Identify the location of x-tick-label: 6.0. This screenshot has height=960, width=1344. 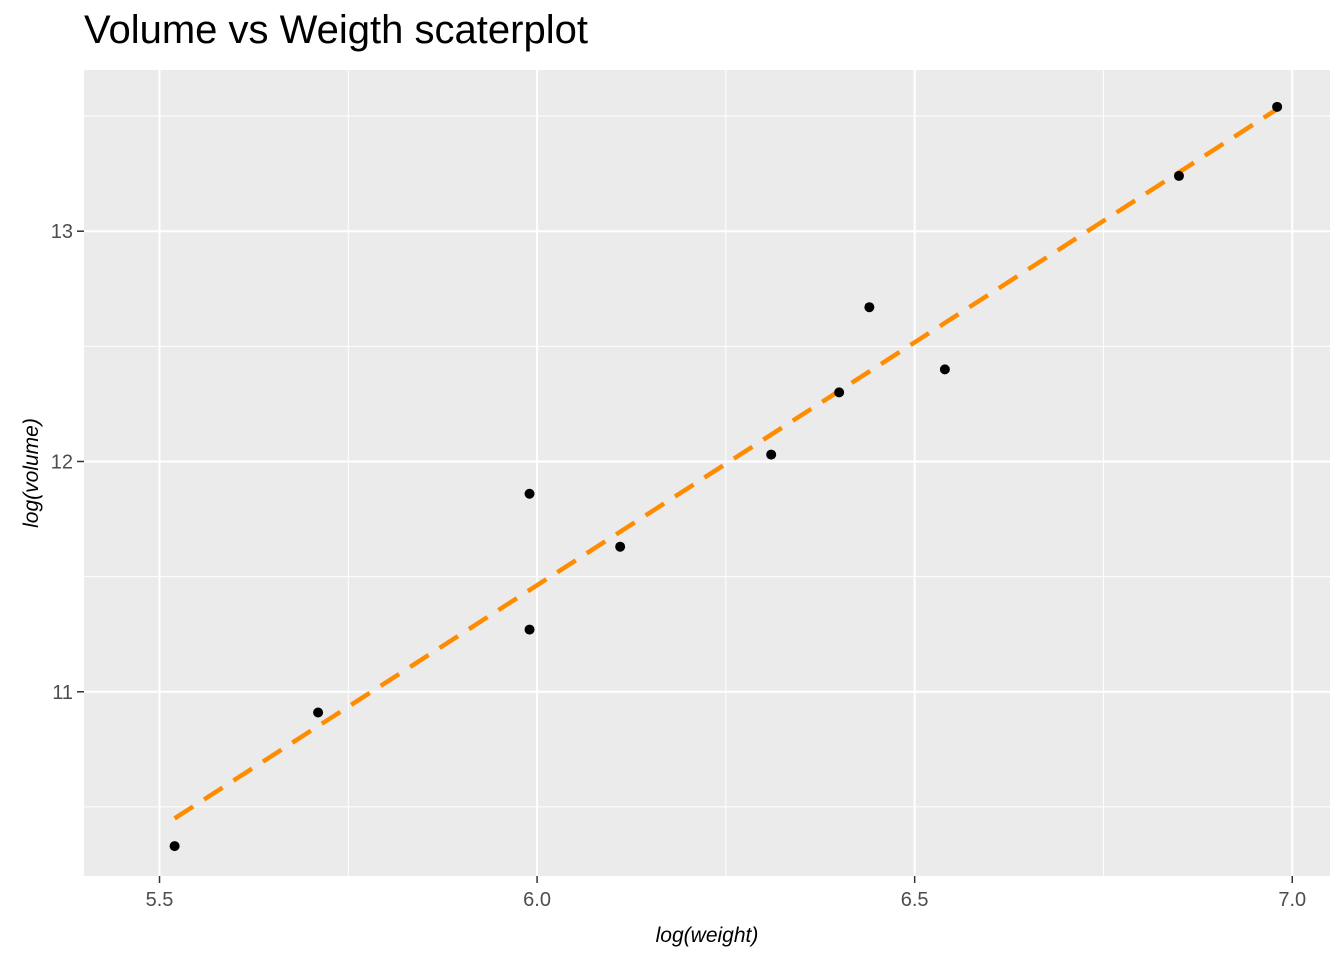
(537, 900).